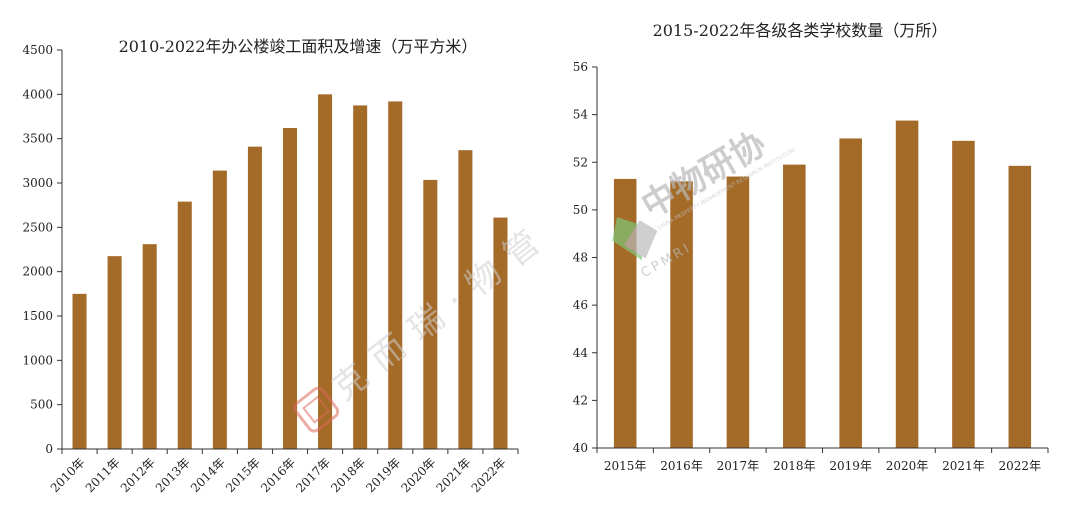  What do you see at coordinates (37, 50) in the screenshot?
I see `y-tick-label: 4500` at bounding box center [37, 50].